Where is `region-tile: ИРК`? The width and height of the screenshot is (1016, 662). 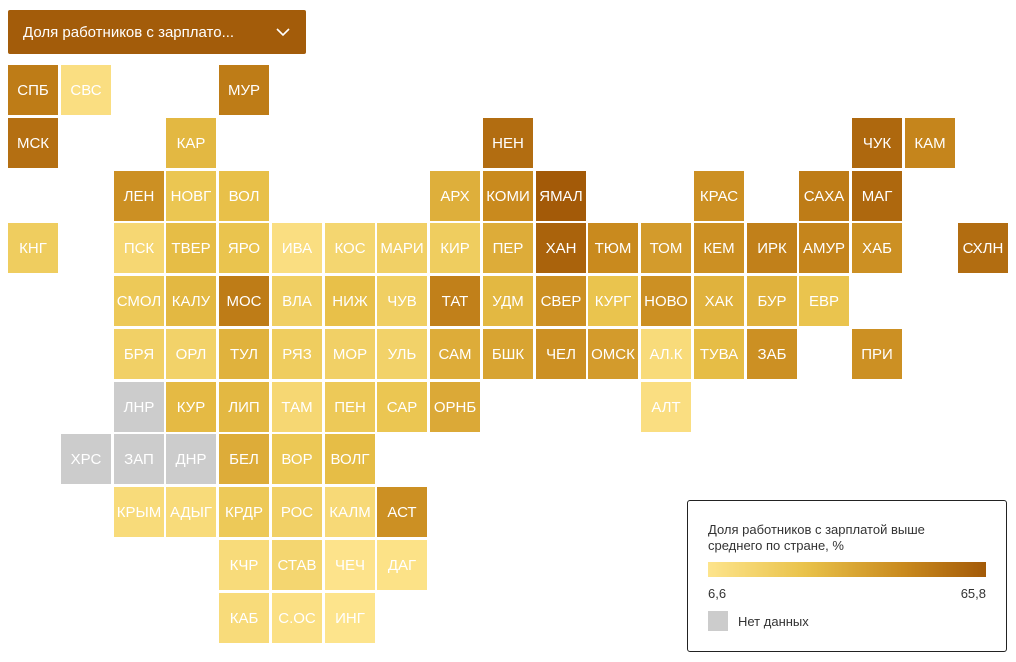
region-tile: ИРК is located at coordinates (772, 248).